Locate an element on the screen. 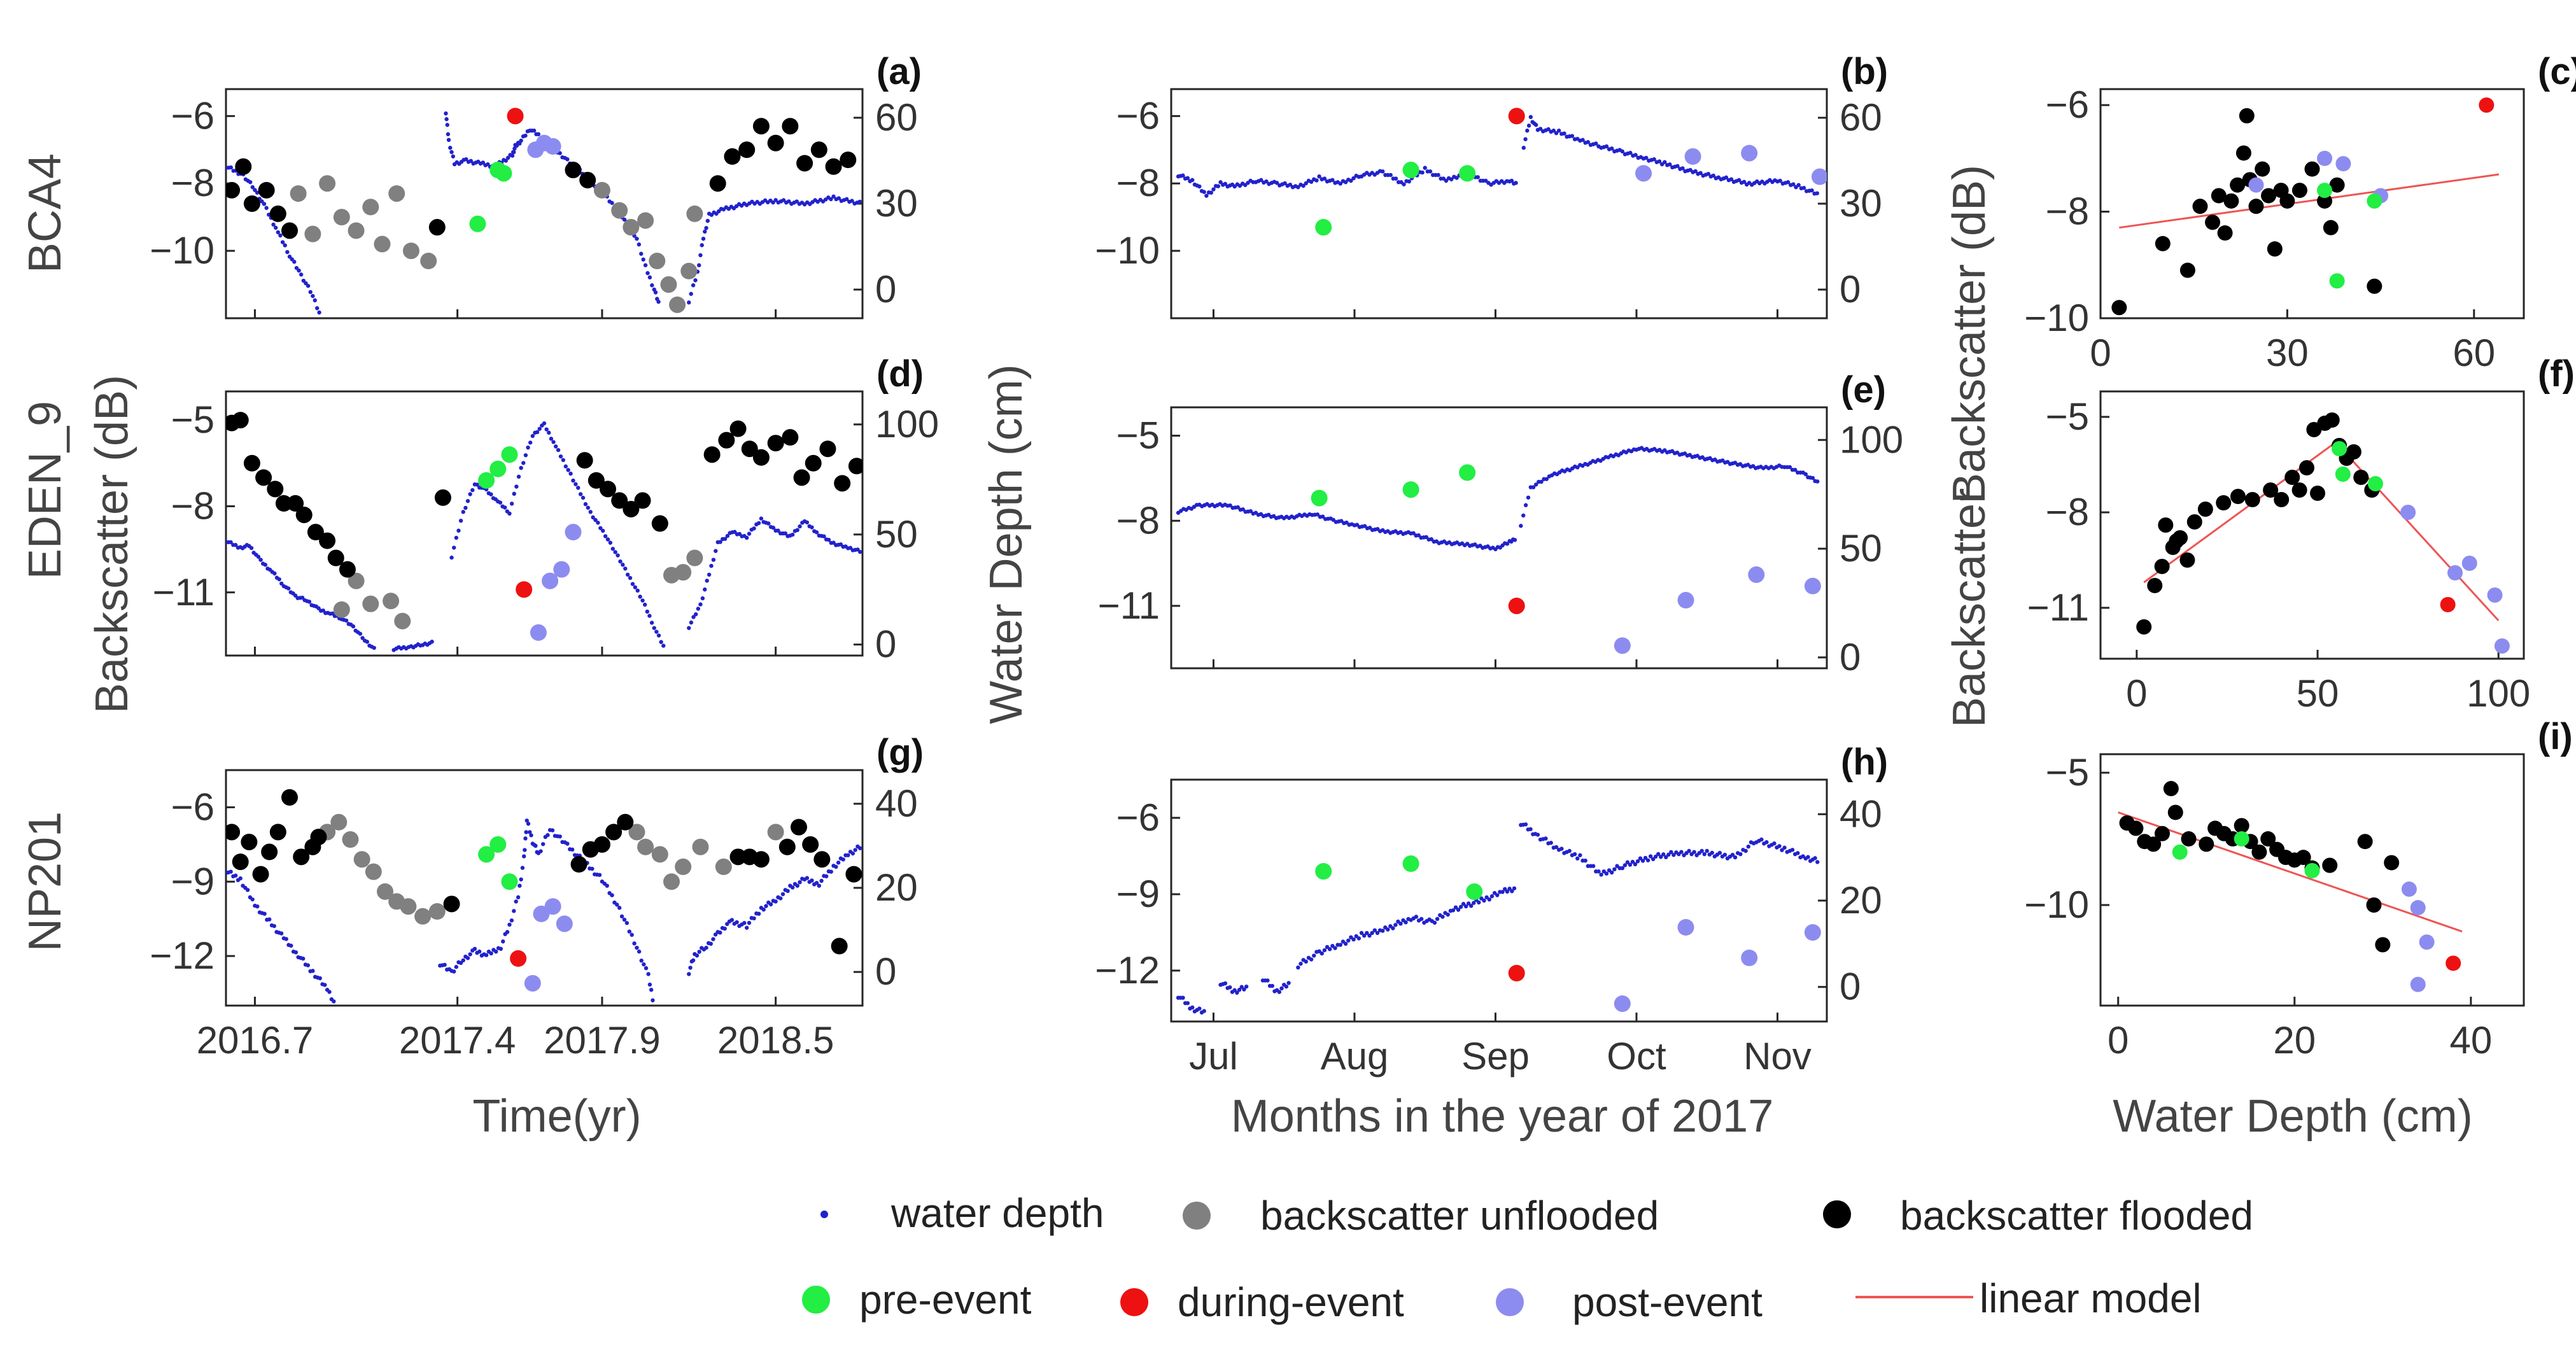  plot-area-a is located at coordinates (544, 211).